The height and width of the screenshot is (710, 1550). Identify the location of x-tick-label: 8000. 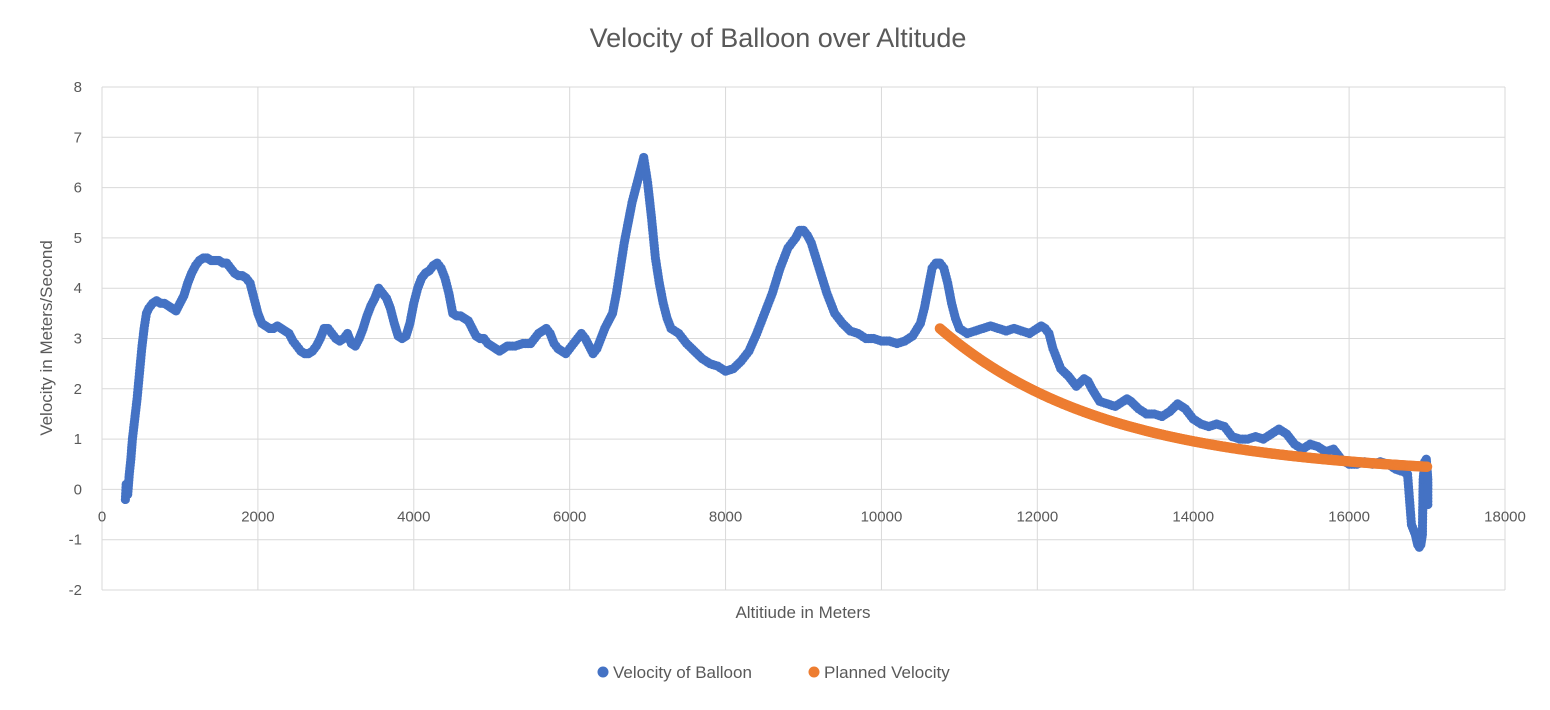
(725, 516).